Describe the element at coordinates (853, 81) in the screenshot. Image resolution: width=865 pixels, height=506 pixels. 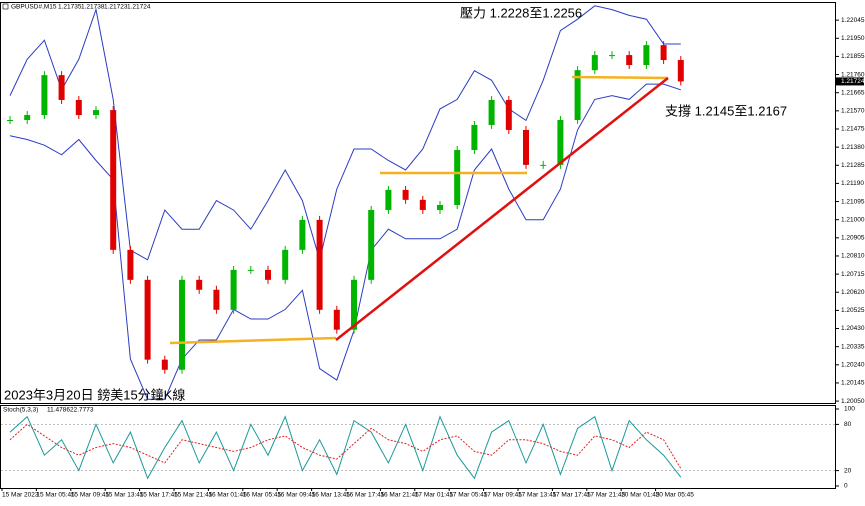
I see `price-box-label: 1.21724` at that location.